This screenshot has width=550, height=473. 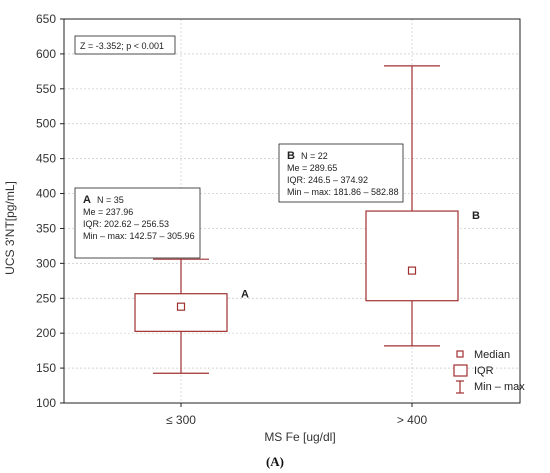 What do you see at coordinates (46, 403) in the screenshot?
I see `y-tick-label: 100` at bounding box center [46, 403].